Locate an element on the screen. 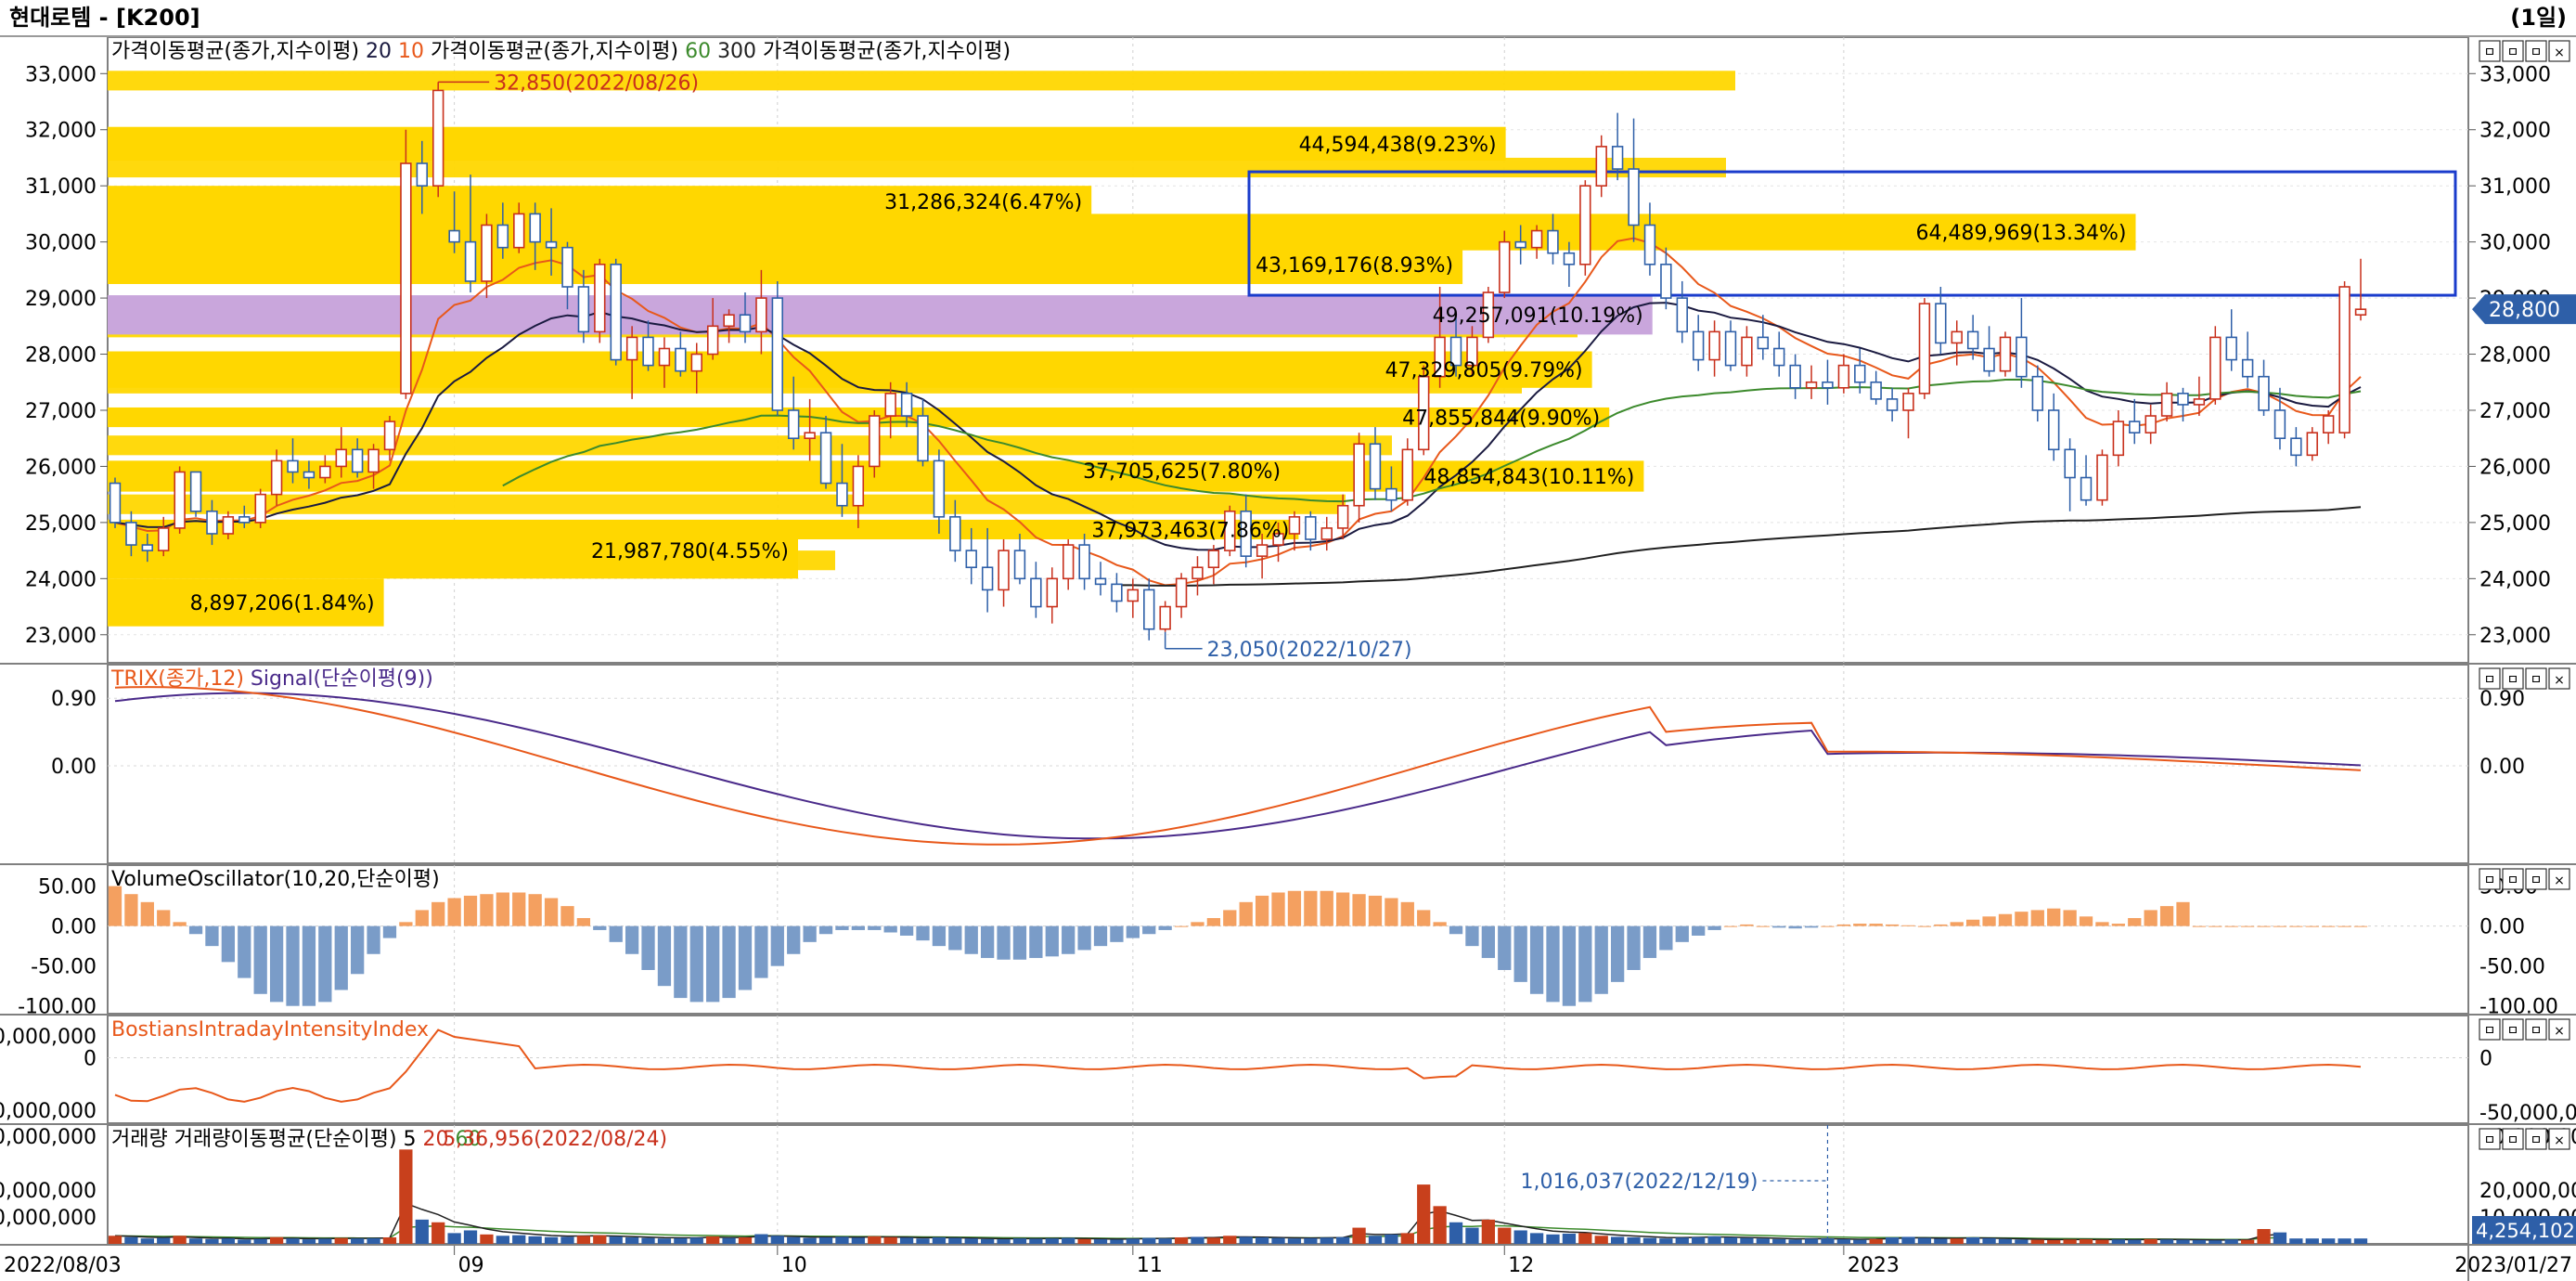 This screenshot has height=1281, width=2576. legend-item: 10 is located at coordinates (415, 52).